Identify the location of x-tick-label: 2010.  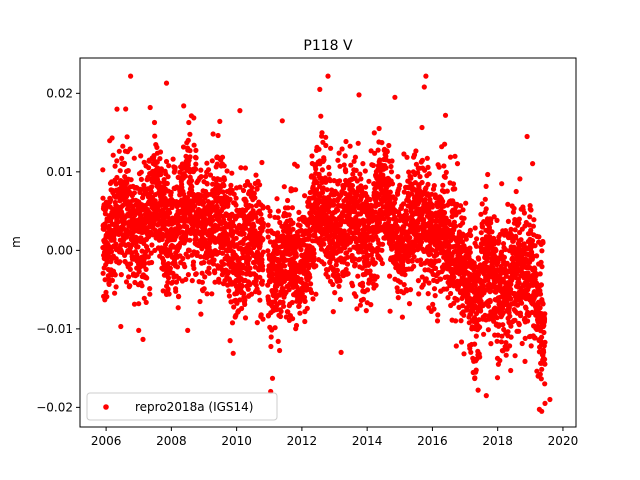
(236, 441).